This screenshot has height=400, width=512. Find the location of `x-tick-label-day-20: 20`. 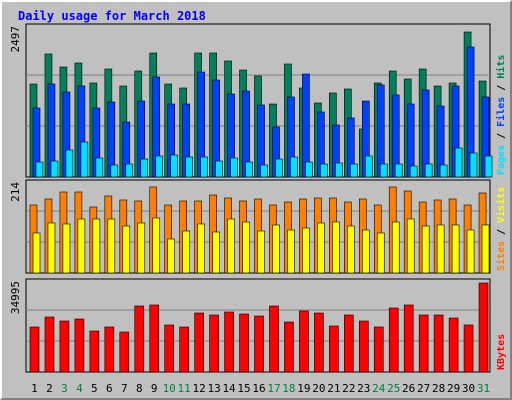

x-tick-label-day-20: 20 is located at coordinates (318, 388).